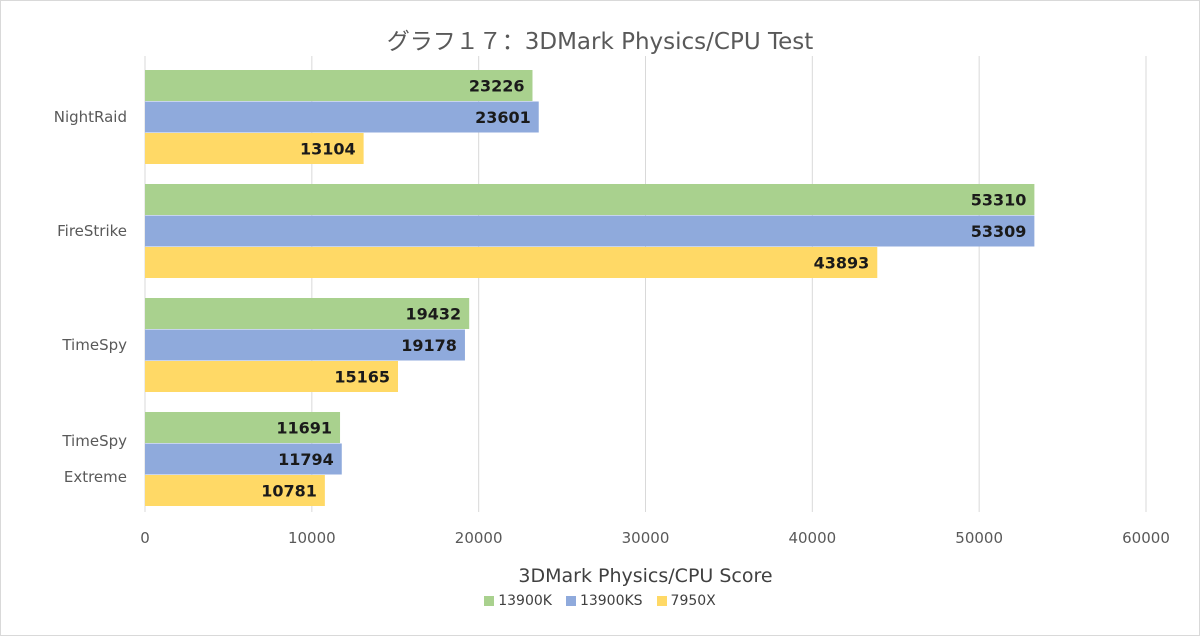 The width and height of the screenshot is (1200, 636). What do you see at coordinates (645, 576) in the screenshot?
I see `x-axis-title: 3DMark Physics/CPU Score` at bounding box center [645, 576].